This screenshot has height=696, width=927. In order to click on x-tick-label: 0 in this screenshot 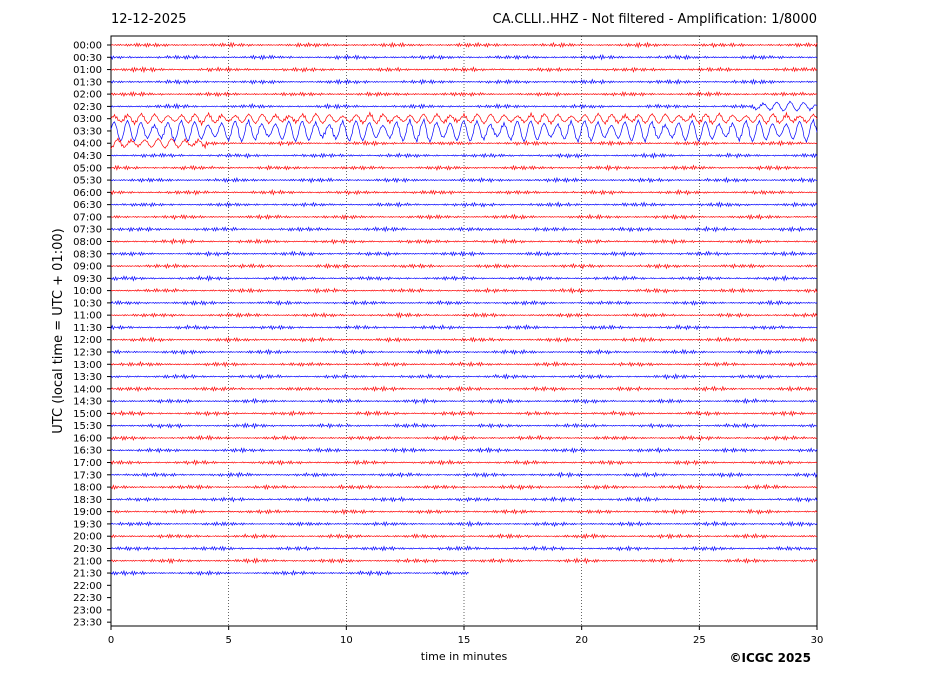, I will do `click(111, 640)`.